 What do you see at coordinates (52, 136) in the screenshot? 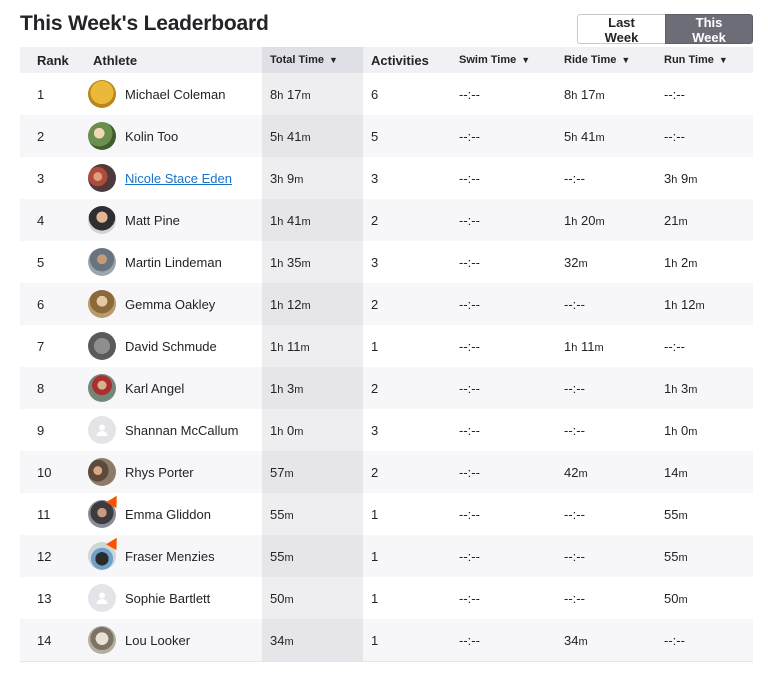
I see `rank-cell: 2` at bounding box center [52, 136].